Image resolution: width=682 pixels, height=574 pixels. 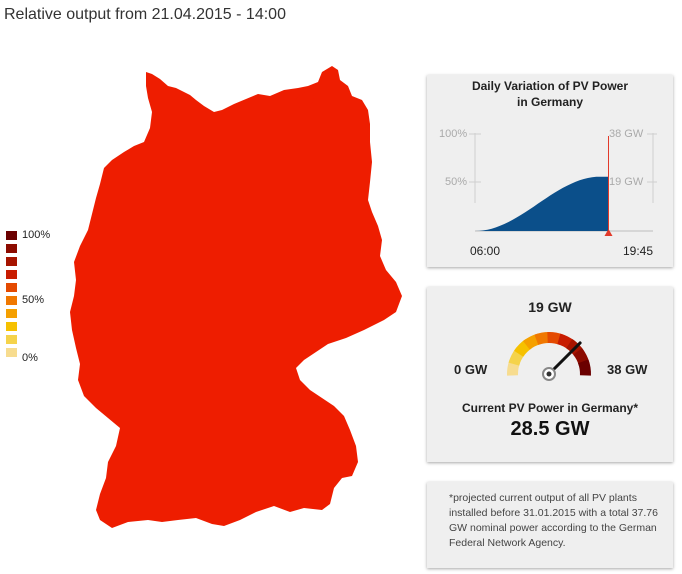 I want to click on pv-power-gauge, so click(x=549, y=356).